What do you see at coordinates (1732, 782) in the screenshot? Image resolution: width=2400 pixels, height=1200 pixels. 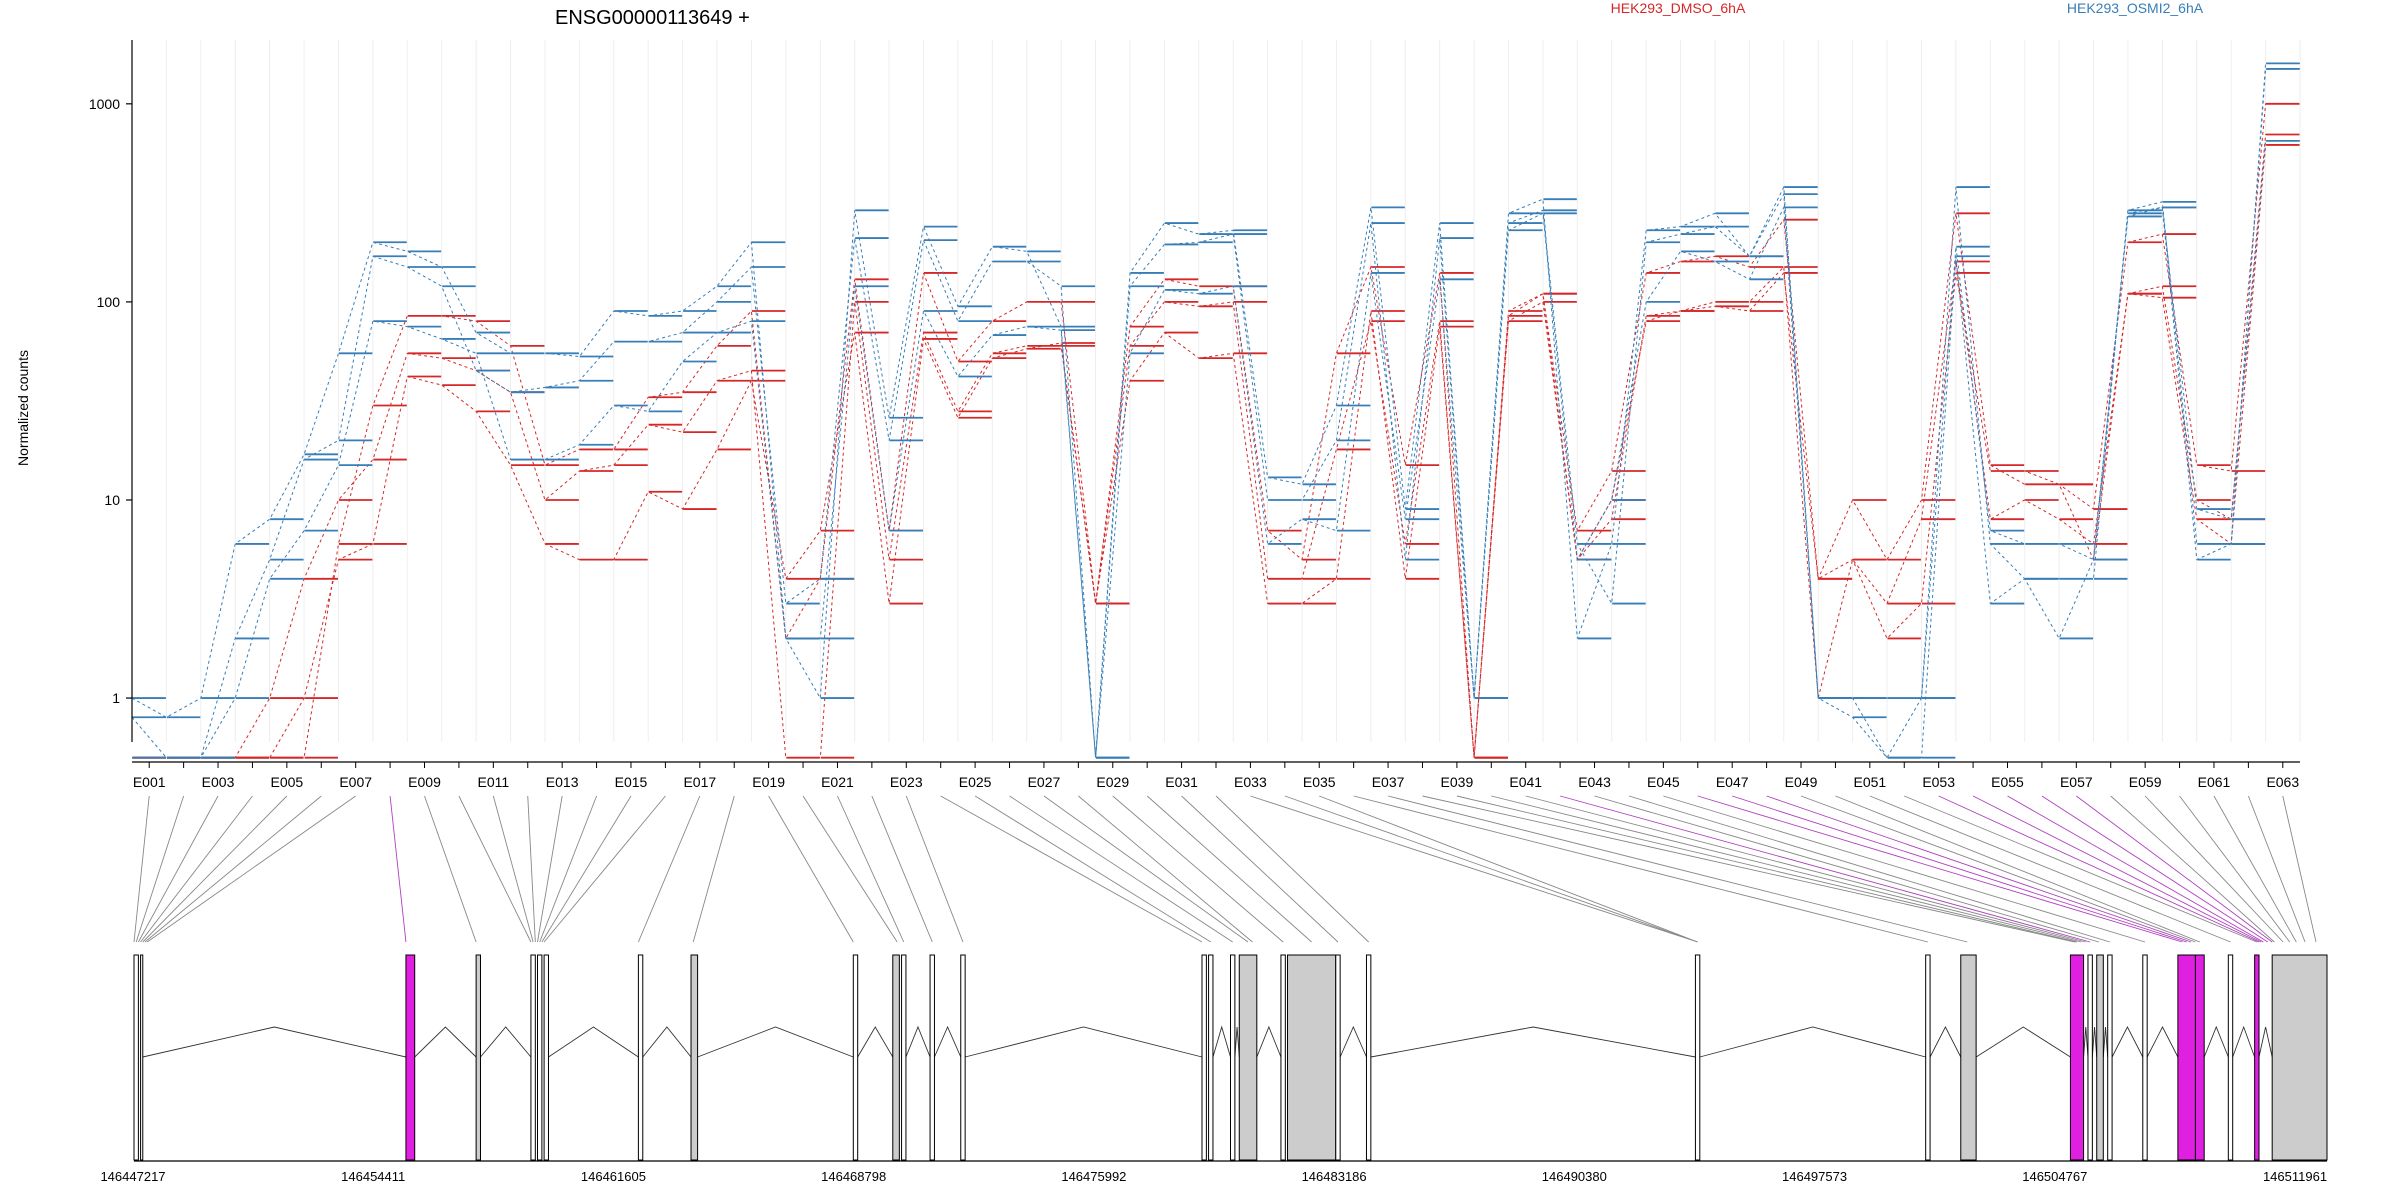 I see `exon-label: E047` at bounding box center [1732, 782].